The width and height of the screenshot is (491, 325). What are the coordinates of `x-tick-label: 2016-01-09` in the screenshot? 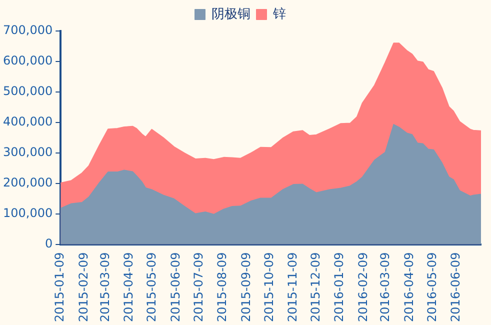 It's located at (339, 287).